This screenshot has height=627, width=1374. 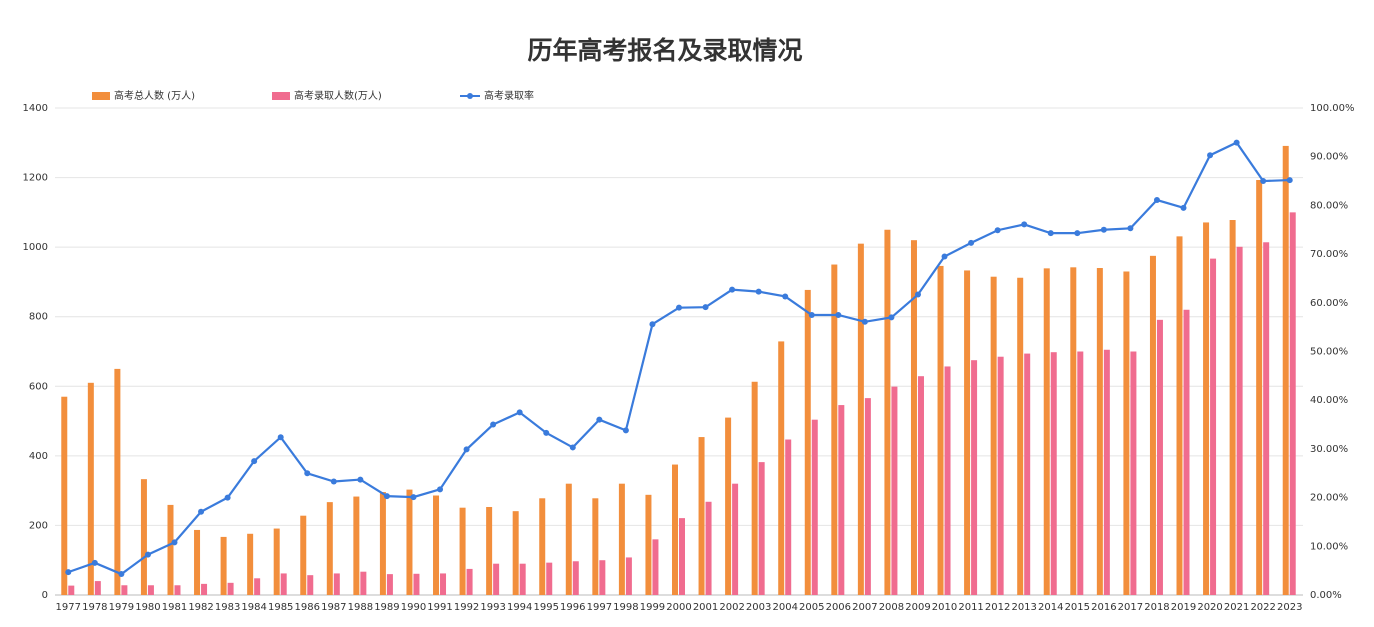 What do you see at coordinates (1332, 108) in the screenshot?
I see `y2-tick-label: 100.00%` at bounding box center [1332, 108].